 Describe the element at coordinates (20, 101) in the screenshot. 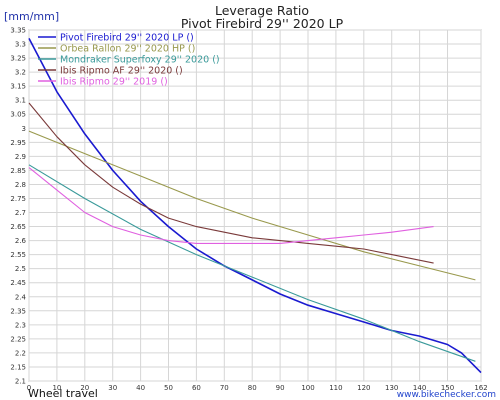

I see `y-tick-label: 3.1` at that location.